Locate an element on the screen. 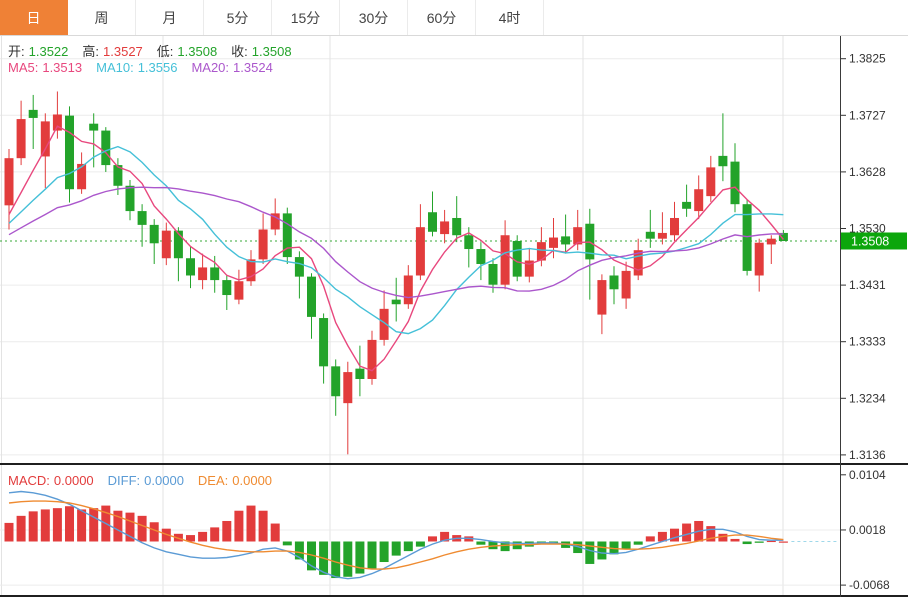 This screenshot has width=908, height=600. diff-line is located at coordinates (396, 535).